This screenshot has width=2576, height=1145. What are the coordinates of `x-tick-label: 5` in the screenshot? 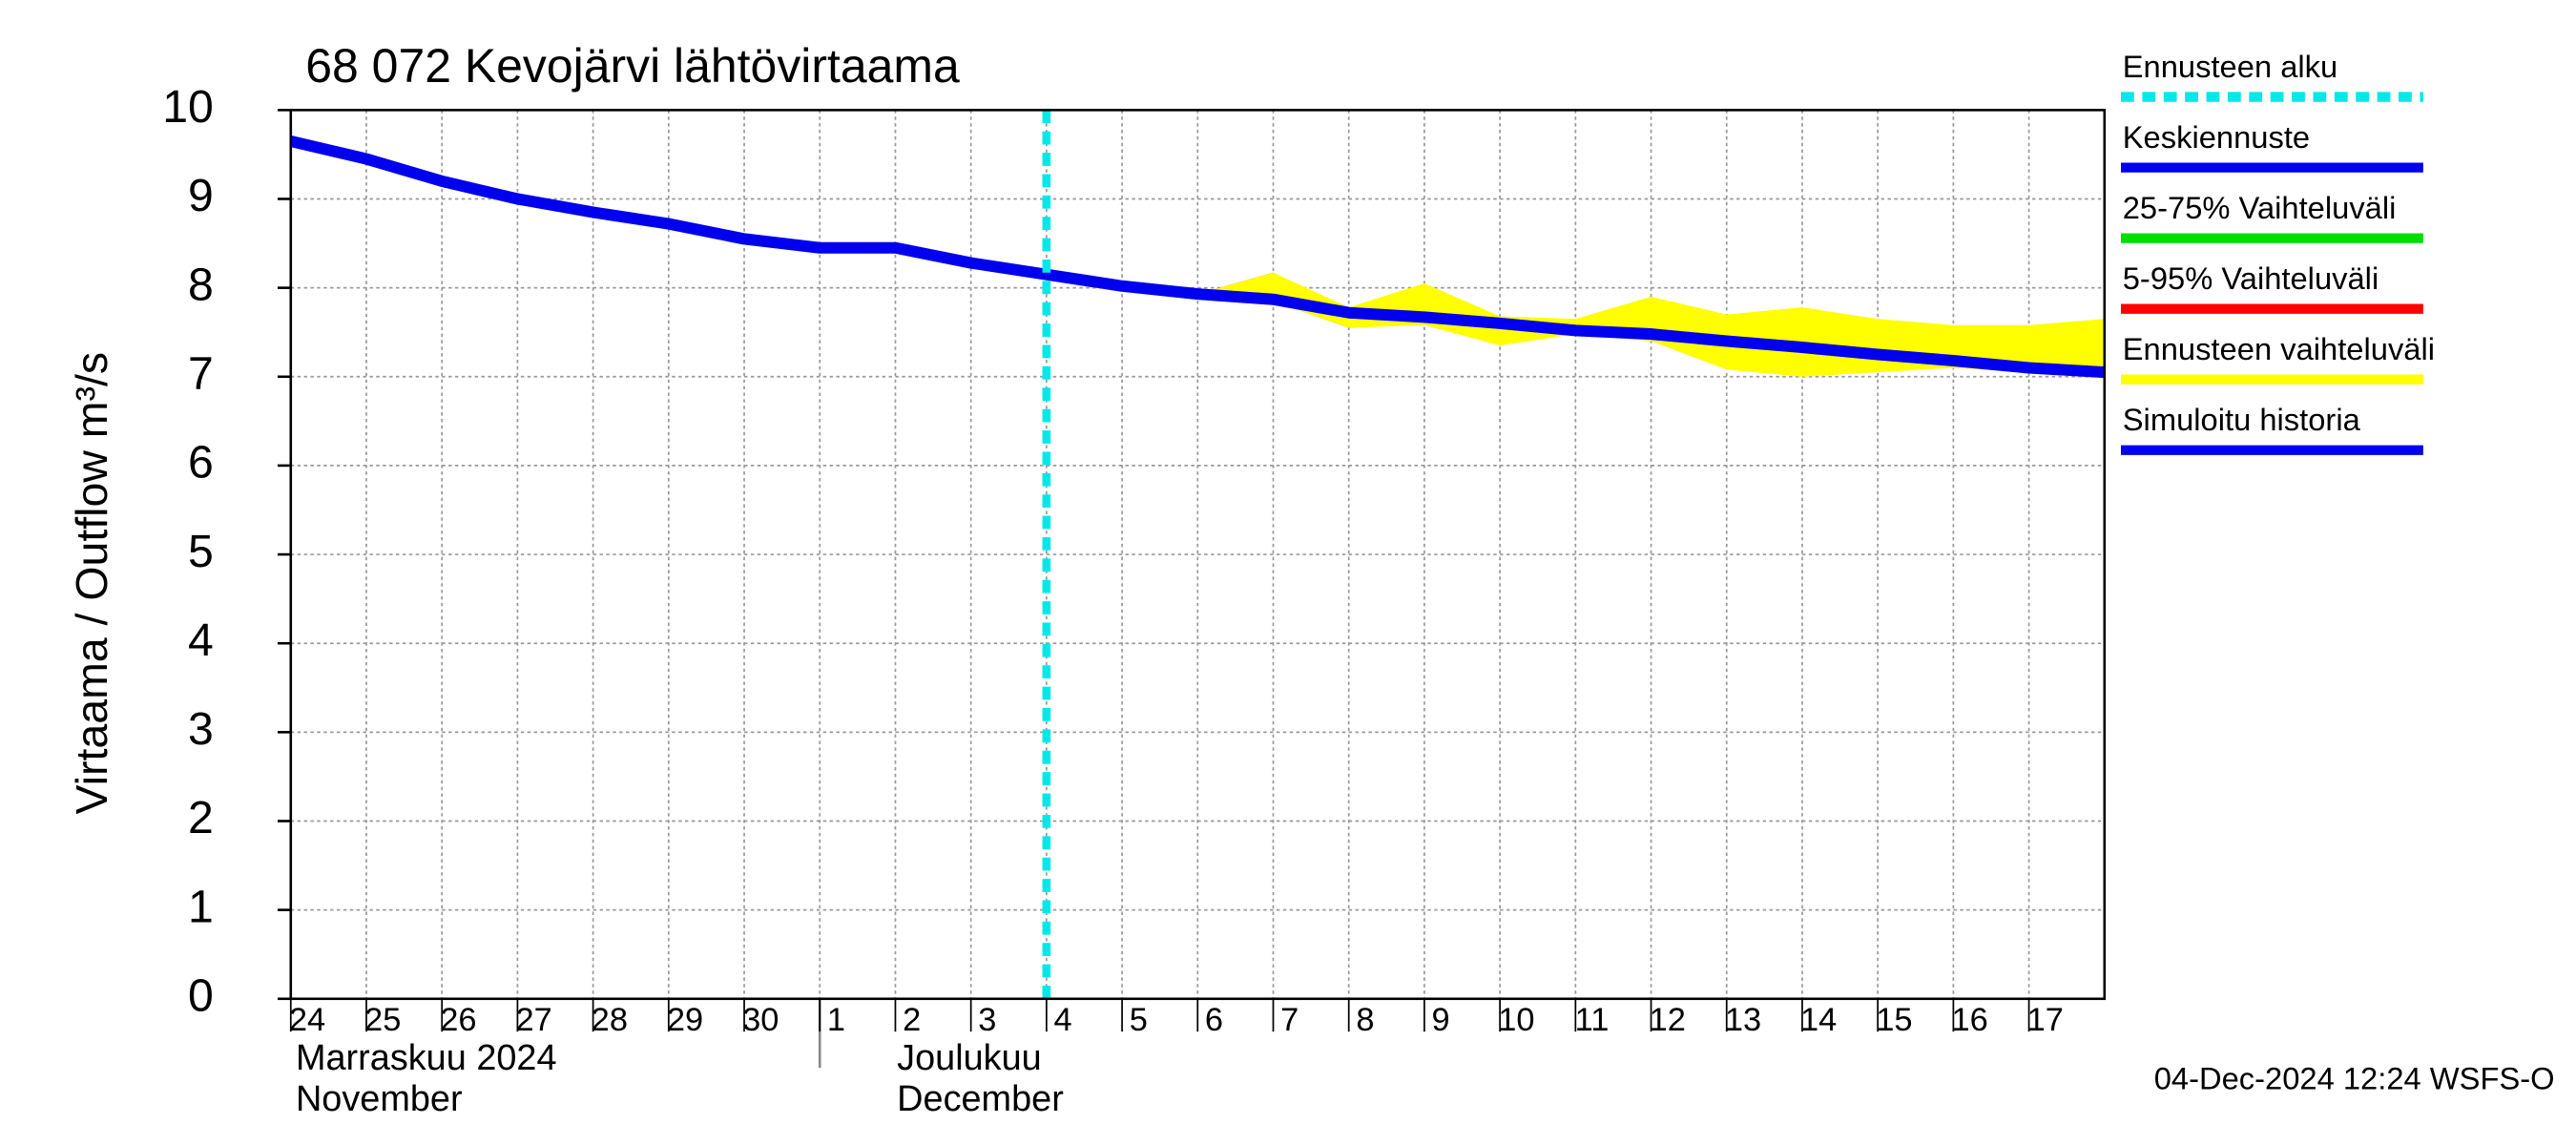 It's located at (1139, 1020).